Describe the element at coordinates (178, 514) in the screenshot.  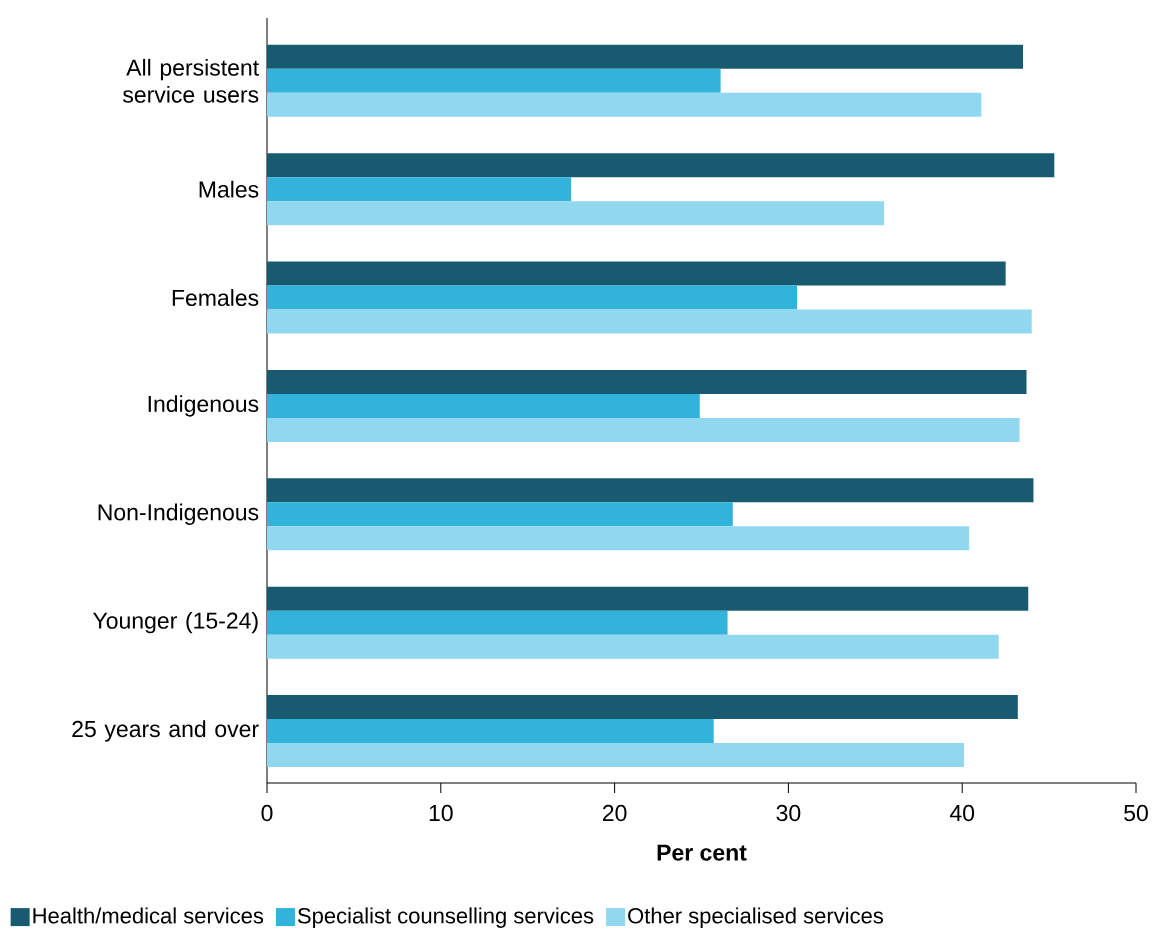
I see `y-tick-label: Non-Indigenous` at that location.